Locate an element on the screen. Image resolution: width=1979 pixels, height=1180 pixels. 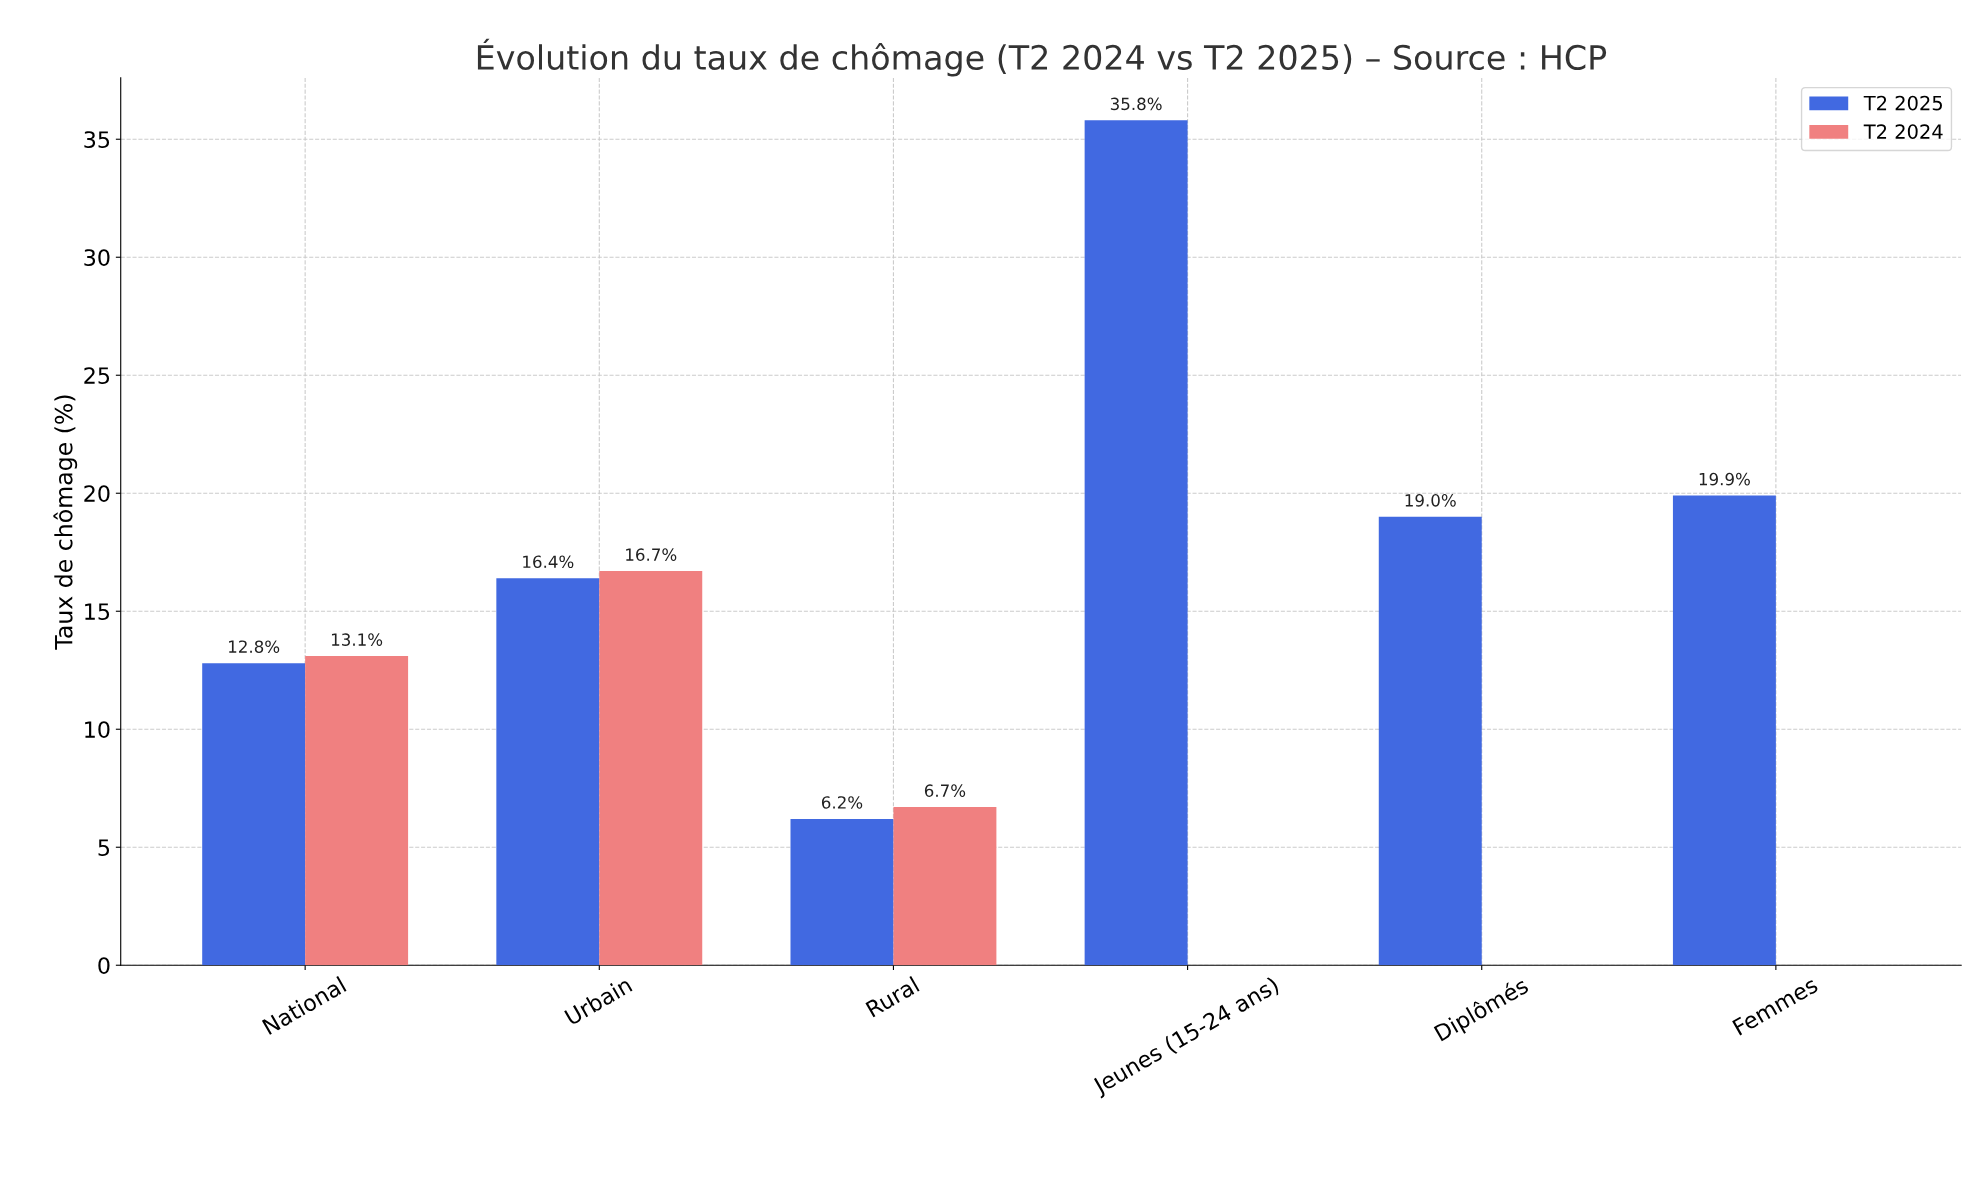
legend-label: T2 2025 is located at coordinates (1902, 103).